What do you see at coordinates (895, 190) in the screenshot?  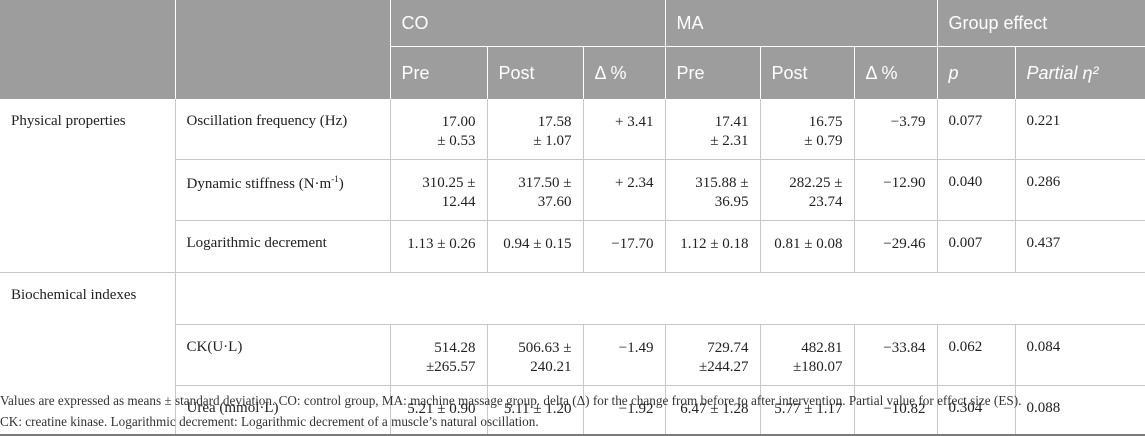 I see `ma-delta-cell: −12.90` at bounding box center [895, 190].